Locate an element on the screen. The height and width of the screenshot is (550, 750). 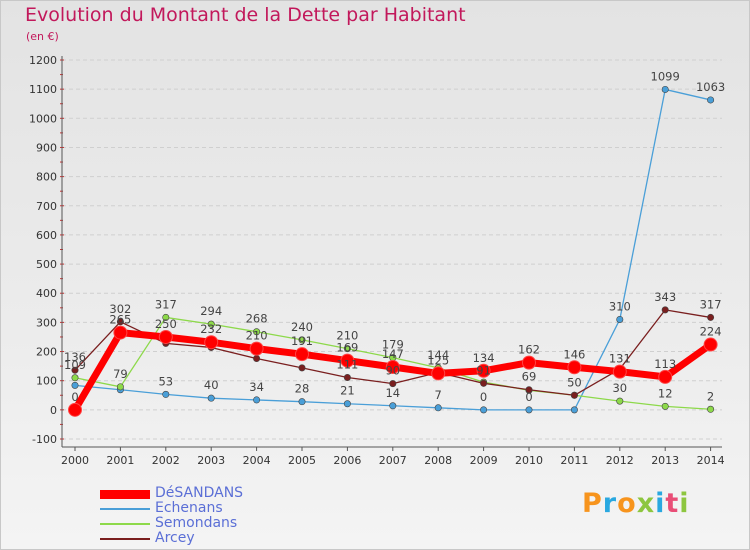
data-label: 14 is located at coordinates (392, 393).